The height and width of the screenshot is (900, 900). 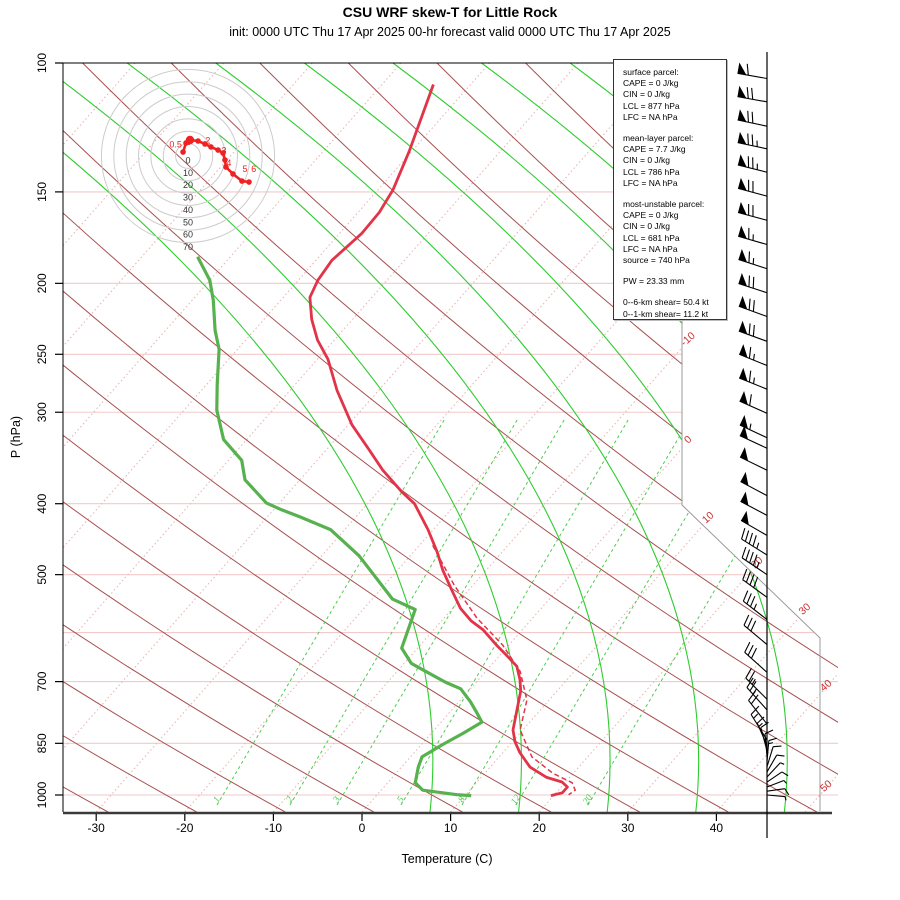 What do you see at coordinates (175, 144) in the screenshot?
I see `svg-text: 0.5` at bounding box center [175, 144].